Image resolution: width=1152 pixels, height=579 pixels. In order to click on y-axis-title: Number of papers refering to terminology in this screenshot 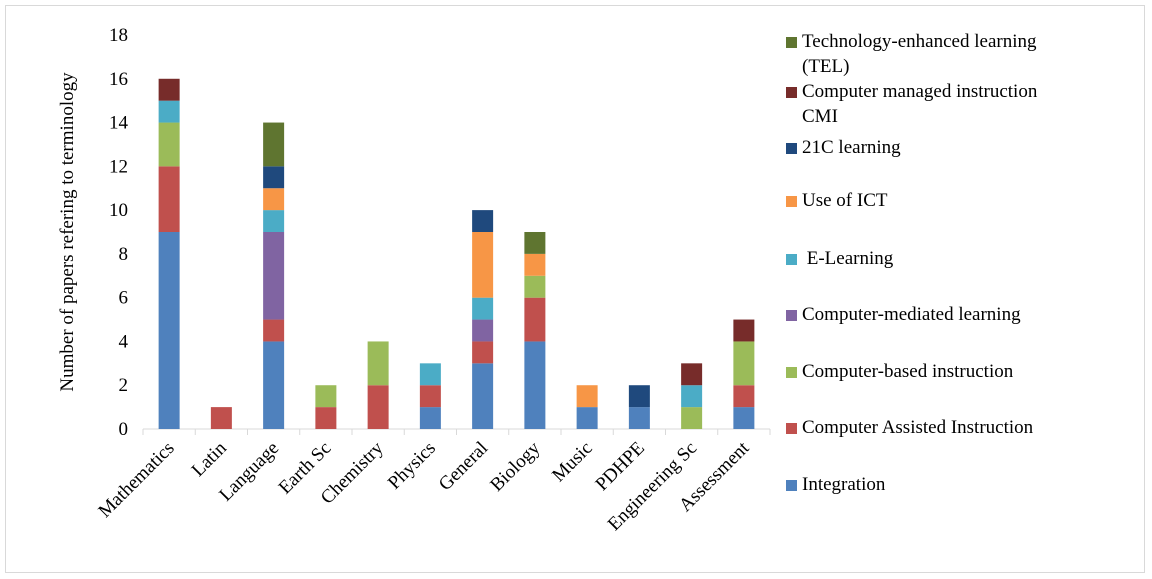, I will do `click(67, 232)`.